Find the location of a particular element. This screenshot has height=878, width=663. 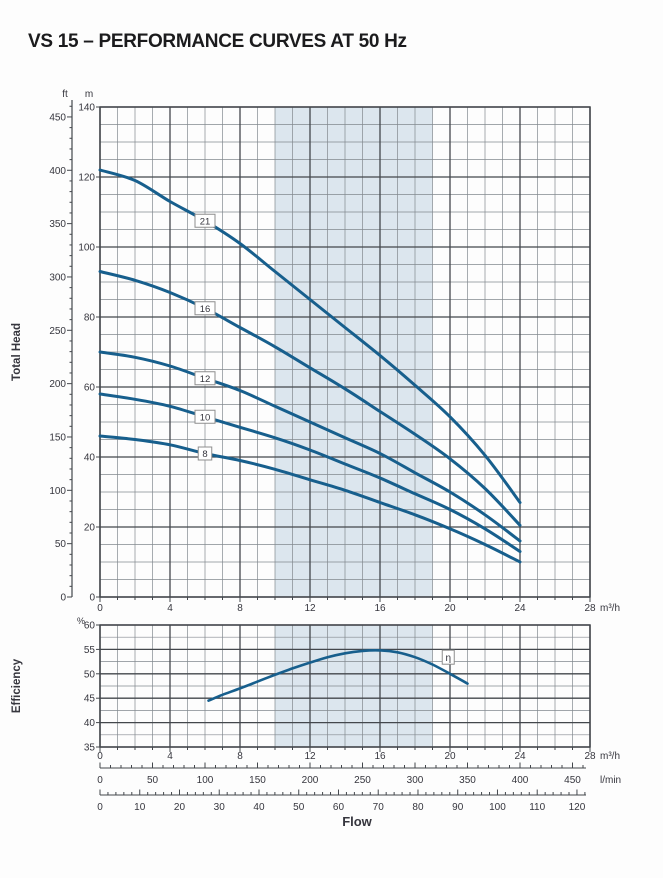

svg-text: 250 is located at coordinates (57, 331).